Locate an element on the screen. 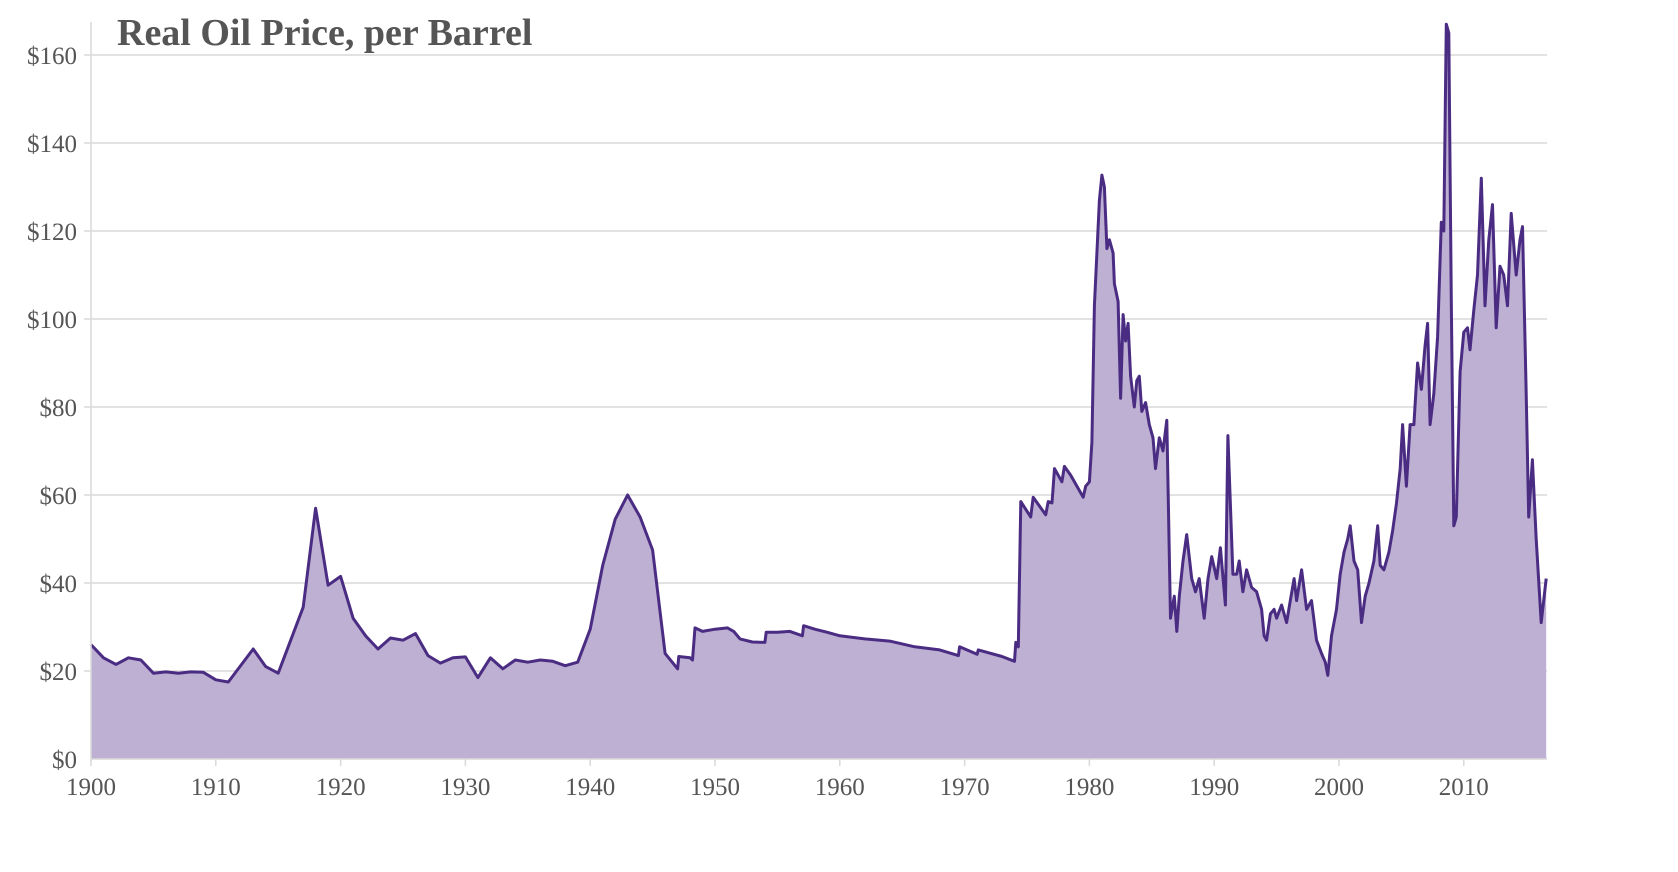  y-tick-label: $40 is located at coordinates (59, 584).